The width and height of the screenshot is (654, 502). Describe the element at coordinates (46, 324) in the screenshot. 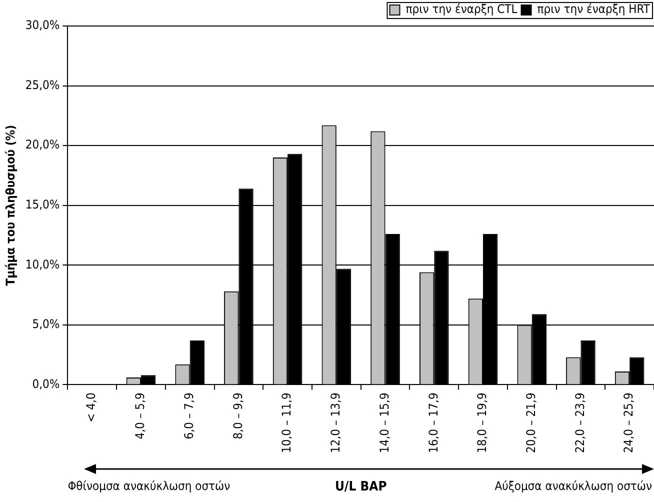

I see `y-tick-label: 5,0%` at that location.